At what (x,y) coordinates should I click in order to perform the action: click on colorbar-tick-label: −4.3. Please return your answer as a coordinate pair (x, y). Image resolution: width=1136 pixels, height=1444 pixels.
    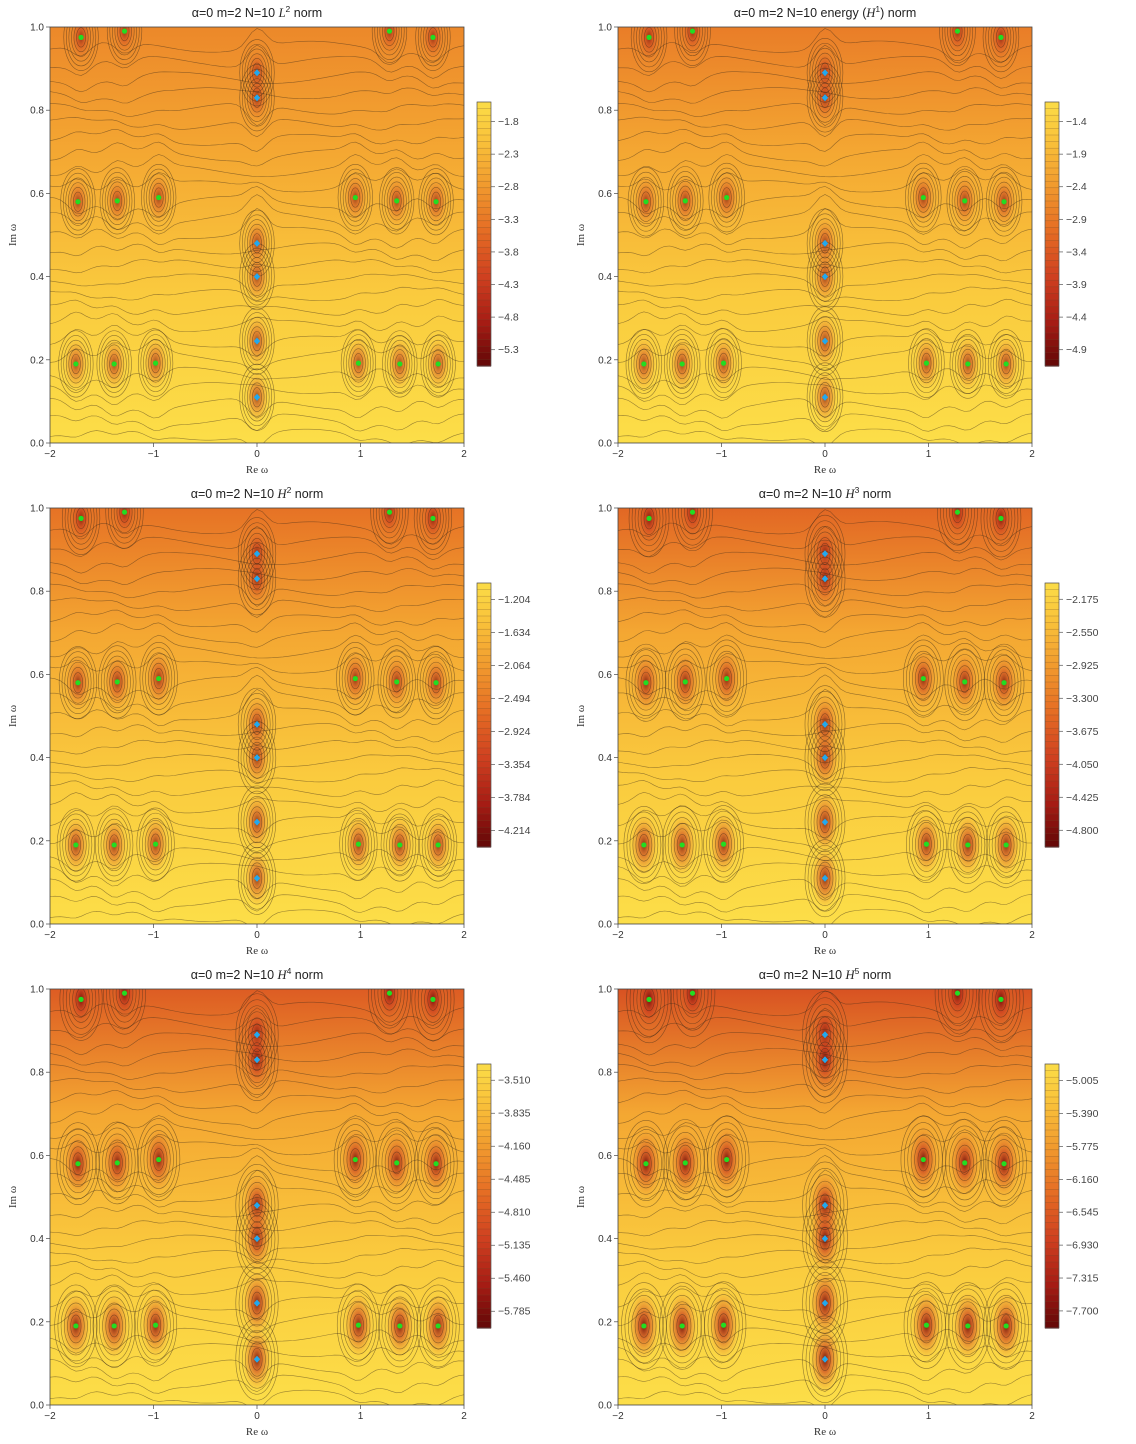
    Looking at the image, I should click on (508, 285).